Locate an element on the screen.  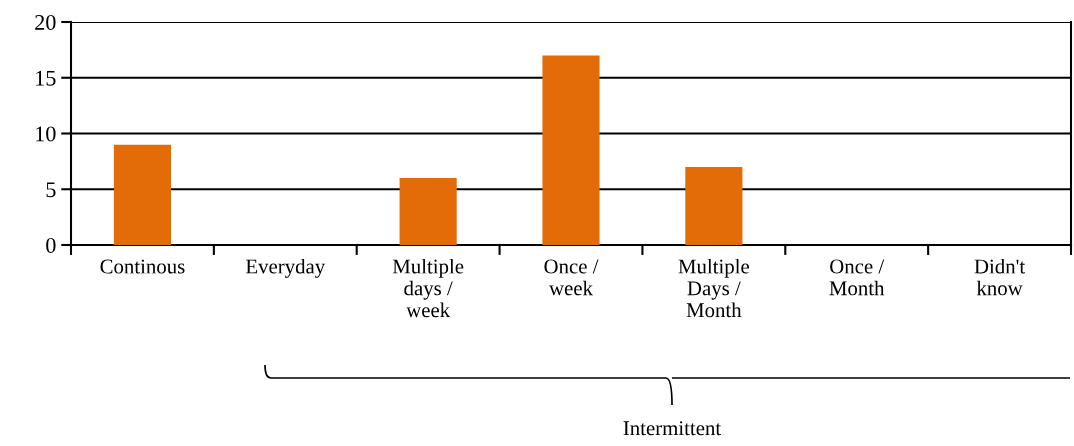
x-tick-label: Everyday is located at coordinates (285, 268).